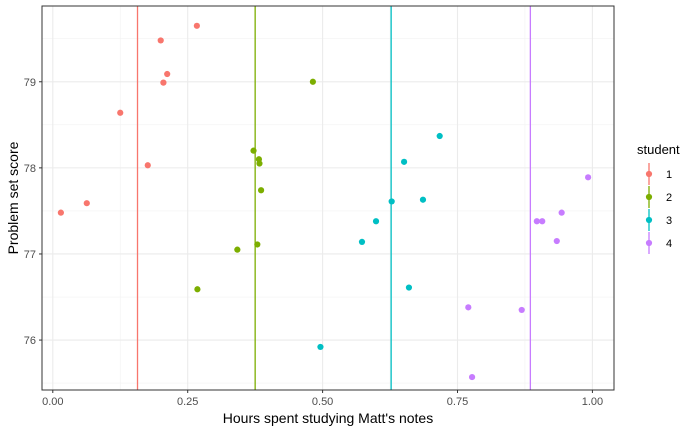 The height and width of the screenshot is (432, 700). I want to click on y-axis-title: Problem set score, so click(13, 197).